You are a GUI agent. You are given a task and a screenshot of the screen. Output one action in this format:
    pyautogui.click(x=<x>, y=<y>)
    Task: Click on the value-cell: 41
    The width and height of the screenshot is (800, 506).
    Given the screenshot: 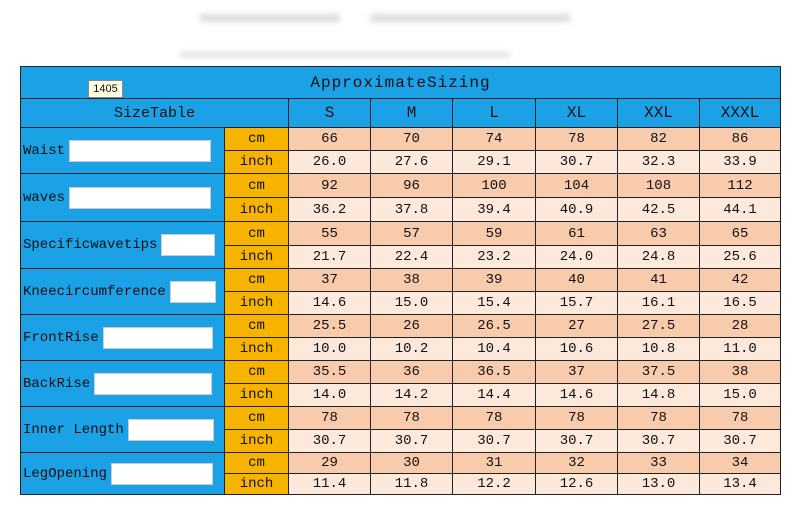 What is the action you would take?
    pyautogui.click(x=658, y=280)
    